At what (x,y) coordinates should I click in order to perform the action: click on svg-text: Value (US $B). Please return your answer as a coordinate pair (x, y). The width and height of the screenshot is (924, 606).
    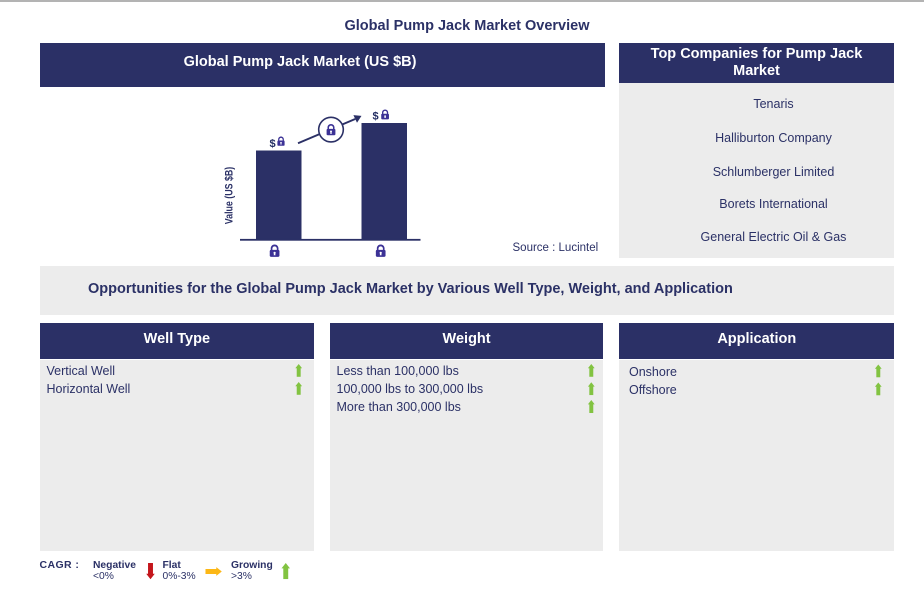
    Looking at the image, I should click on (230, 195).